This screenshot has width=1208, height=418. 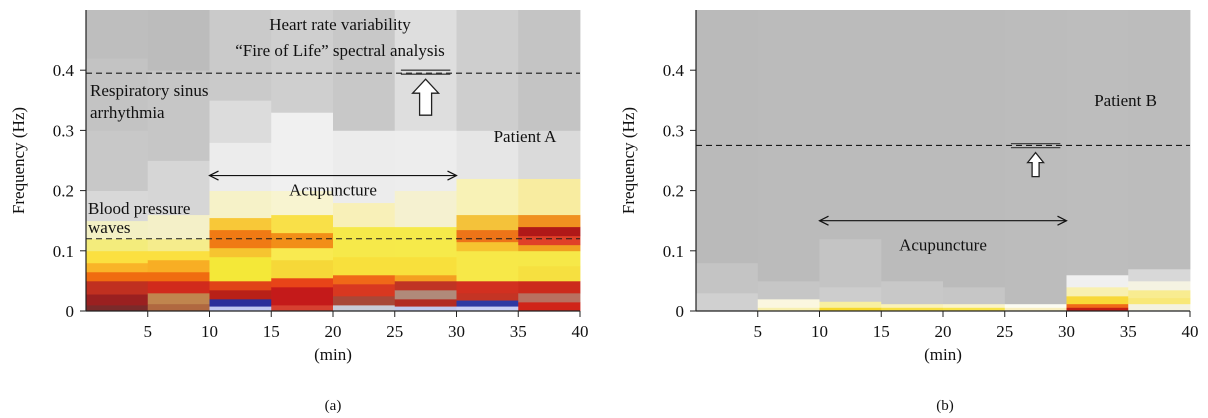 What do you see at coordinates (758, 331) in the screenshot?
I see `x-tick-label: 5` at bounding box center [758, 331].